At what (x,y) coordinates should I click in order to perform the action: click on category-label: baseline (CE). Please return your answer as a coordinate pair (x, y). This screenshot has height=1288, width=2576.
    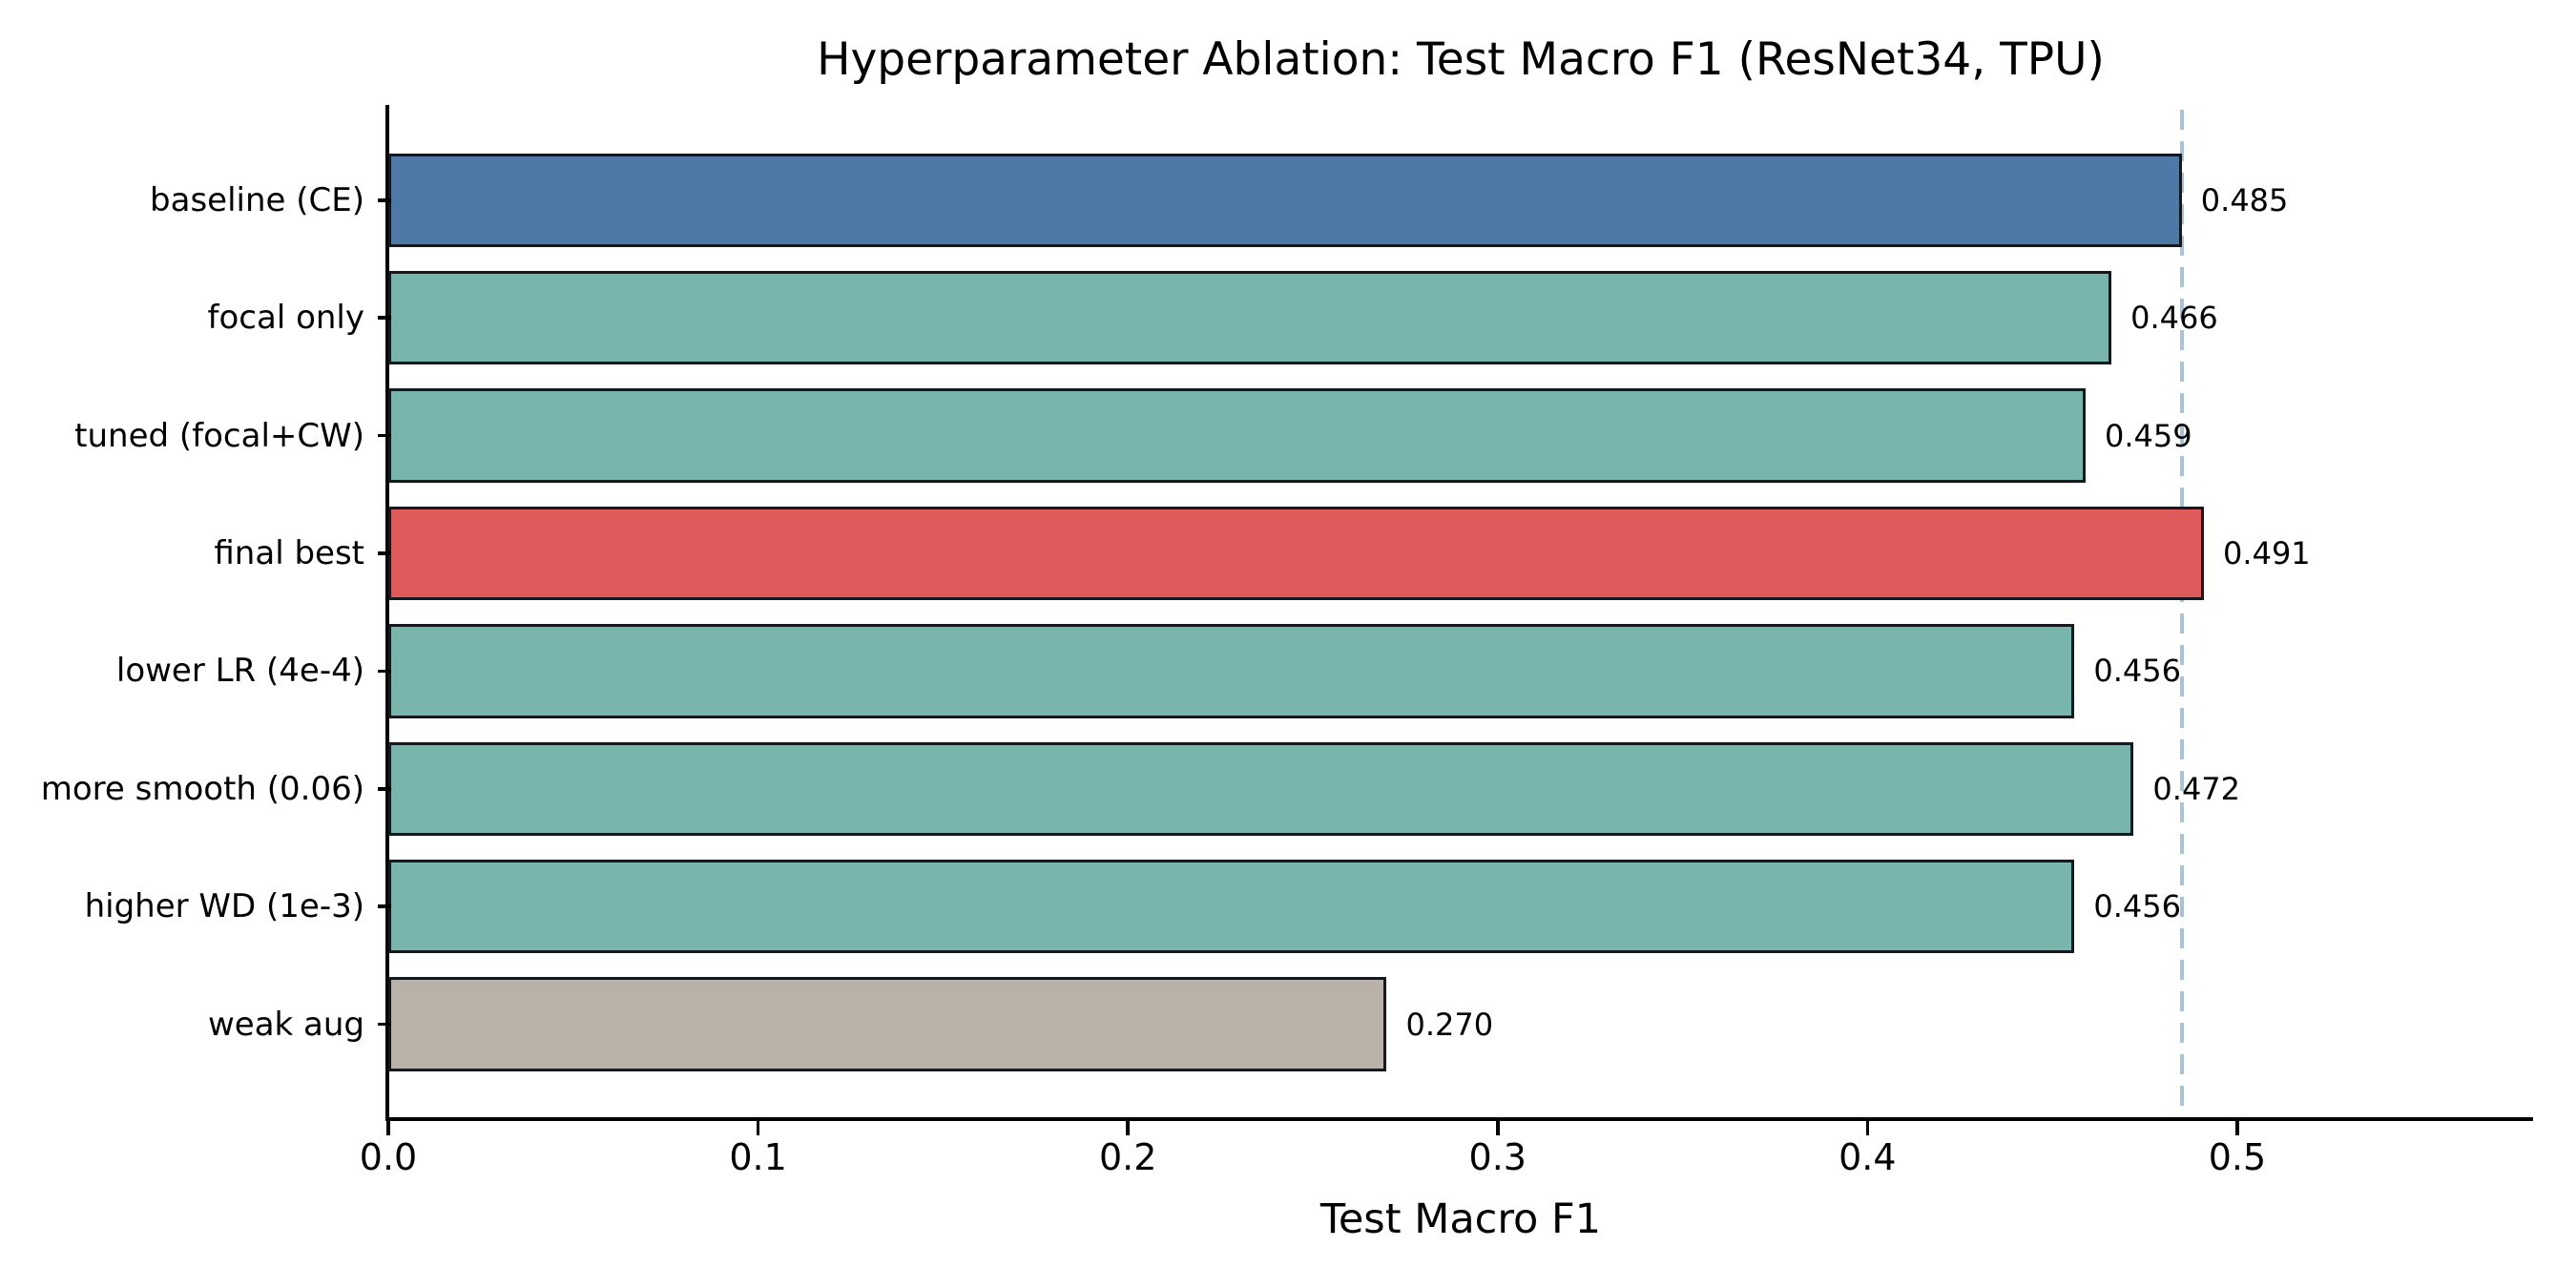
    Looking at the image, I should click on (257, 199).